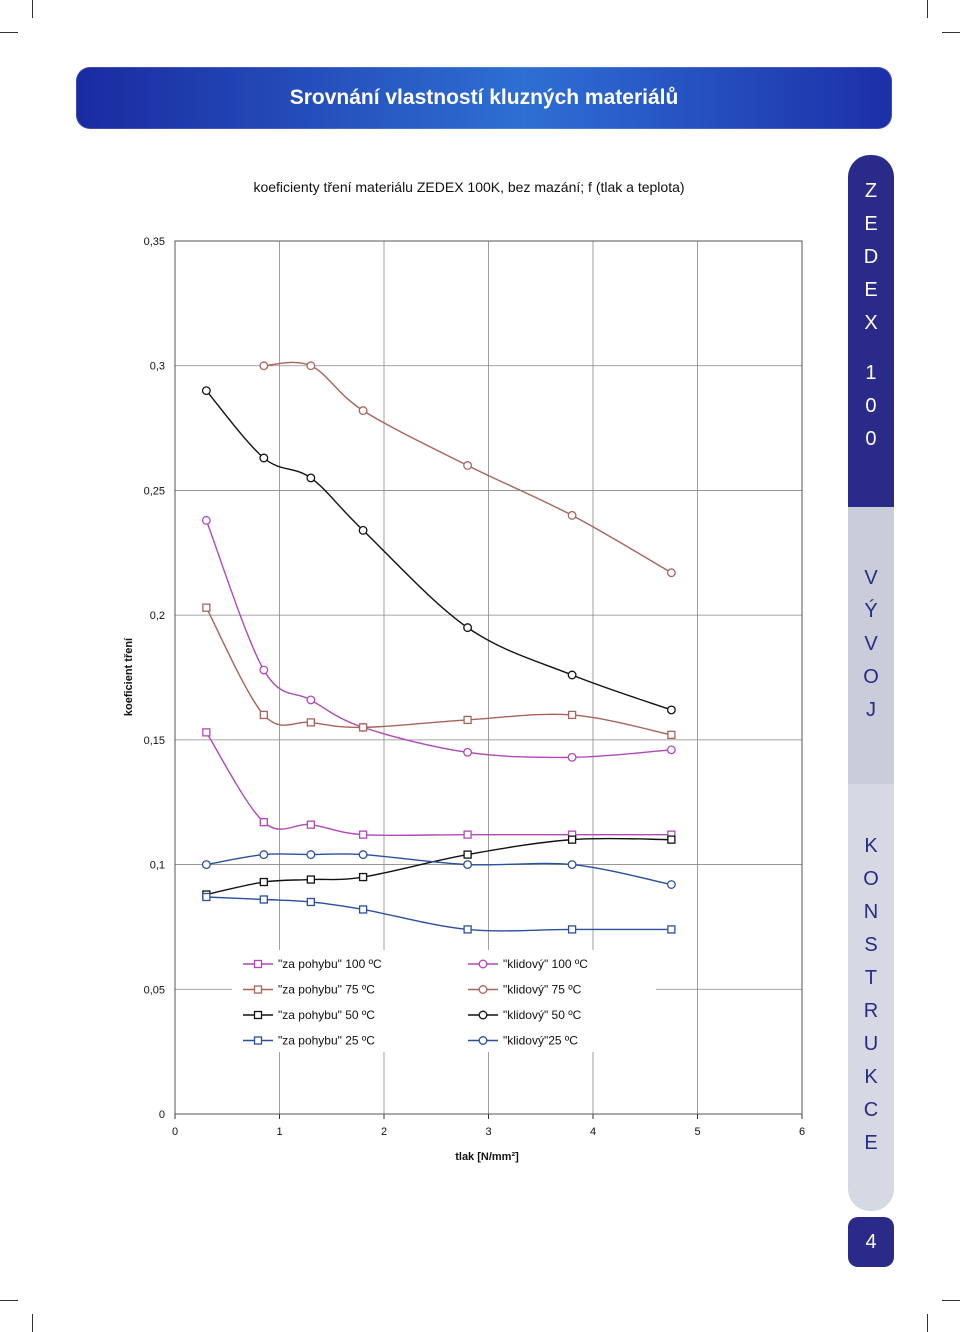 The height and width of the screenshot is (1332, 960). Describe the element at coordinates (129, 676) in the screenshot. I see `y-axis-label: koeficient tření` at that location.